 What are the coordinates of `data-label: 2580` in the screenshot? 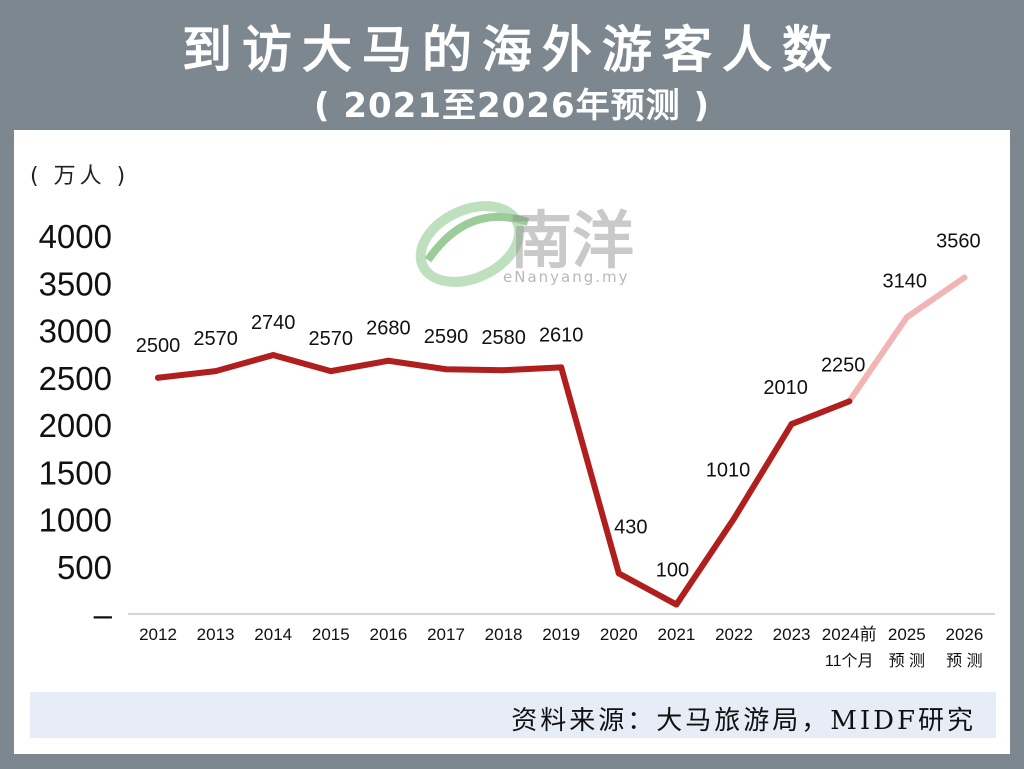 It's located at (503, 338).